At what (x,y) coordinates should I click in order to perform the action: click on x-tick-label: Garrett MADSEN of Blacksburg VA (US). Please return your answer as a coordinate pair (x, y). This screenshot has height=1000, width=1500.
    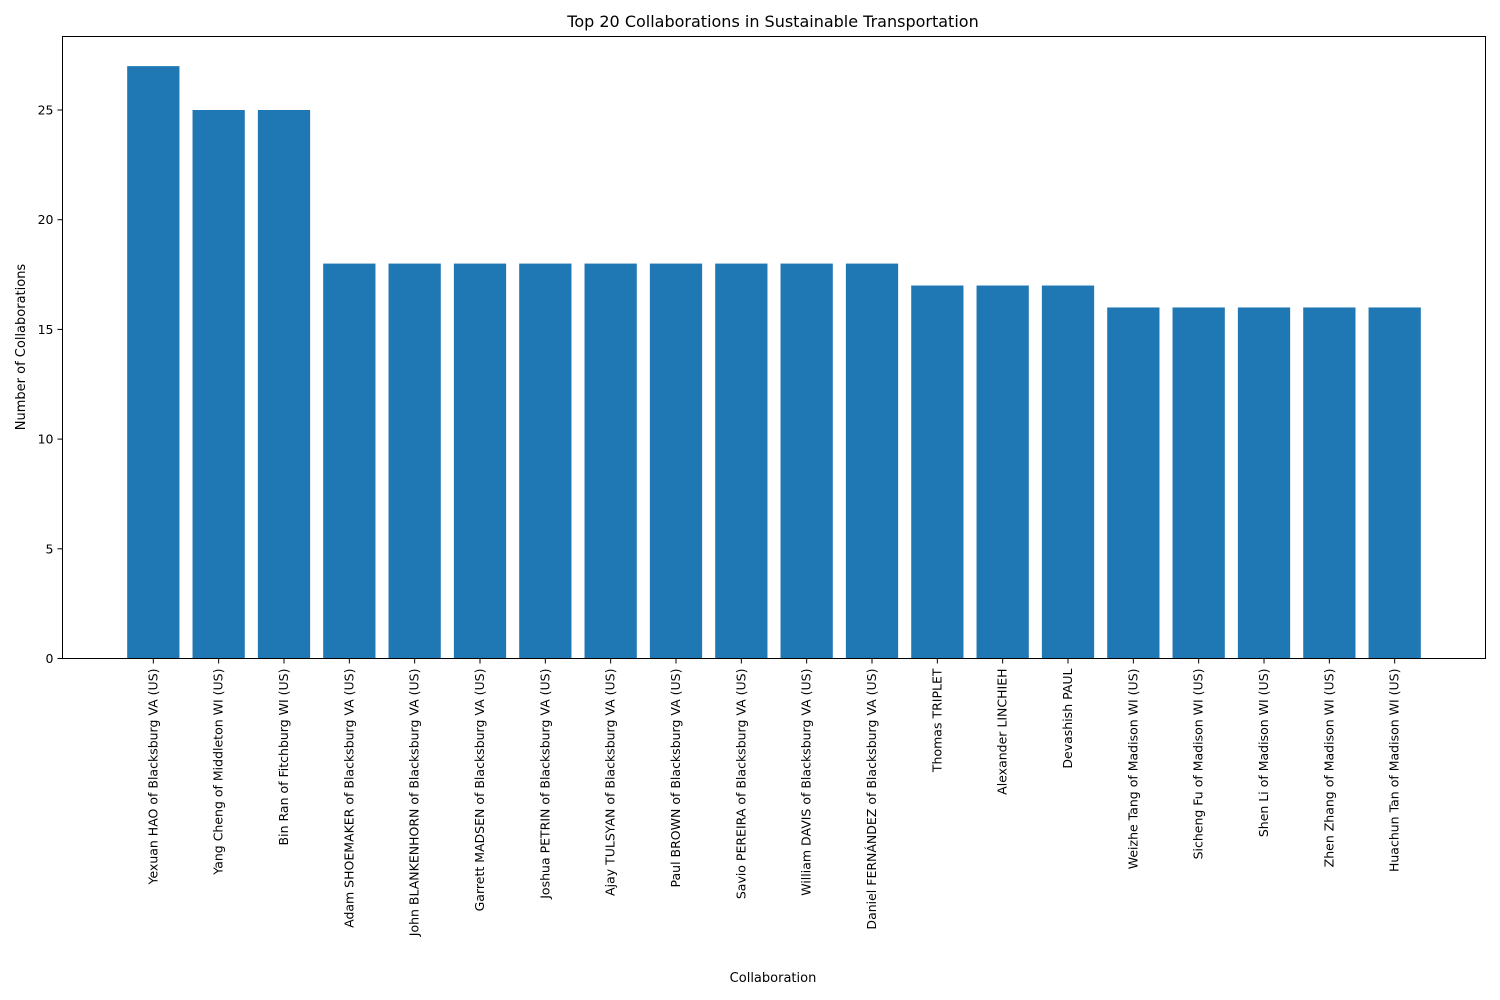
    Looking at the image, I should click on (479, 790).